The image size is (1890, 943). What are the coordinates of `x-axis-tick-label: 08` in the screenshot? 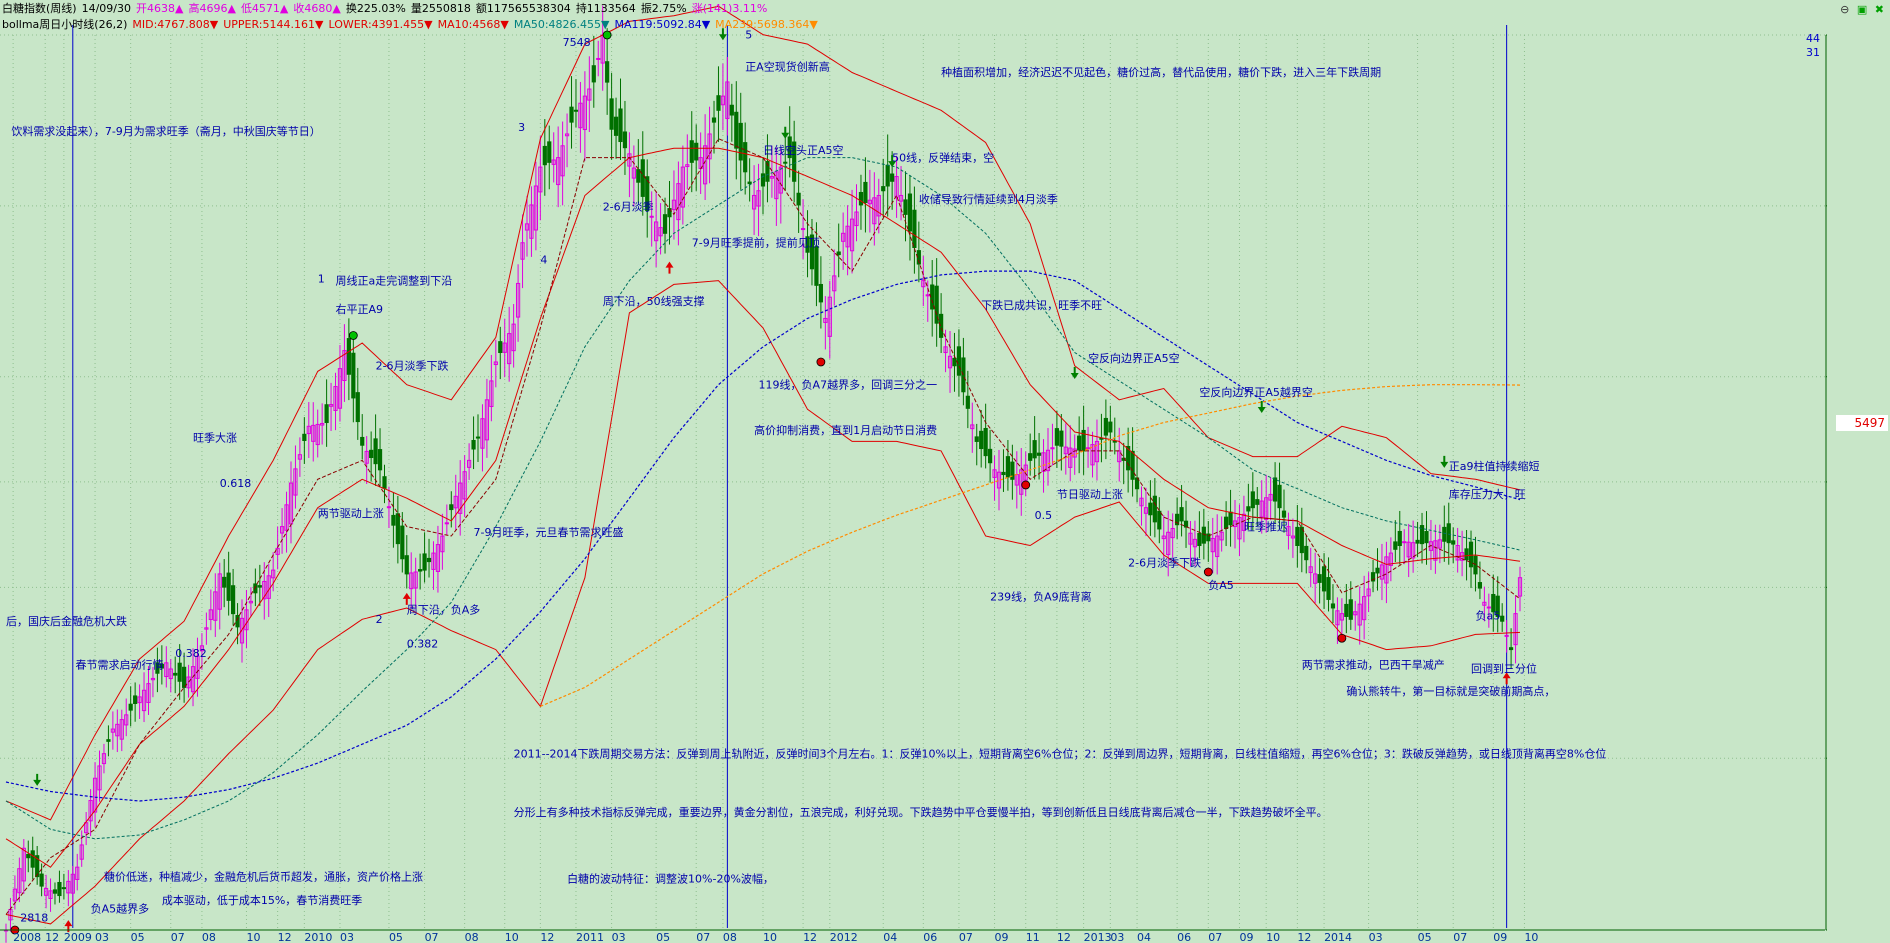 It's located at (209, 937).